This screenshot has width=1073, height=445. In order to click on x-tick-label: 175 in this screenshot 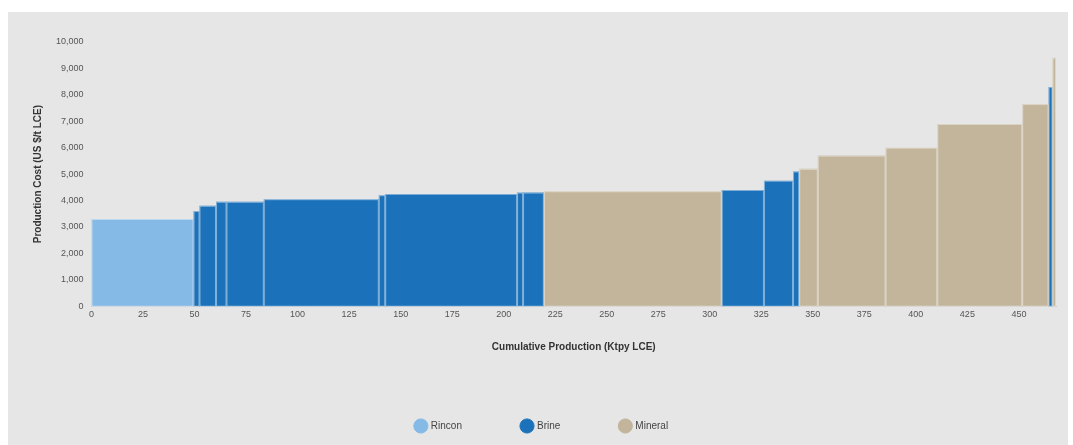, I will do `click(452, 314)`.